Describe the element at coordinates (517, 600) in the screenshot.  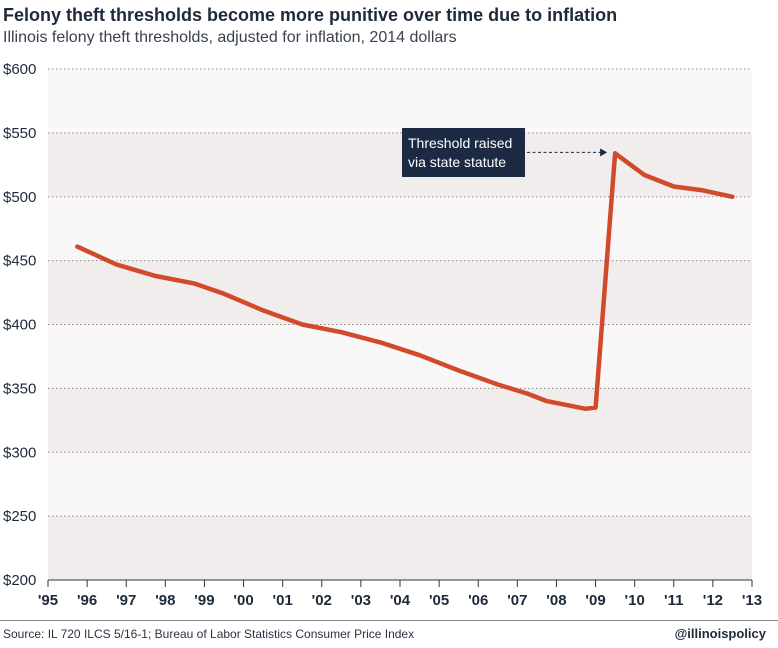
I see `x-tick-label: '07` at that location.